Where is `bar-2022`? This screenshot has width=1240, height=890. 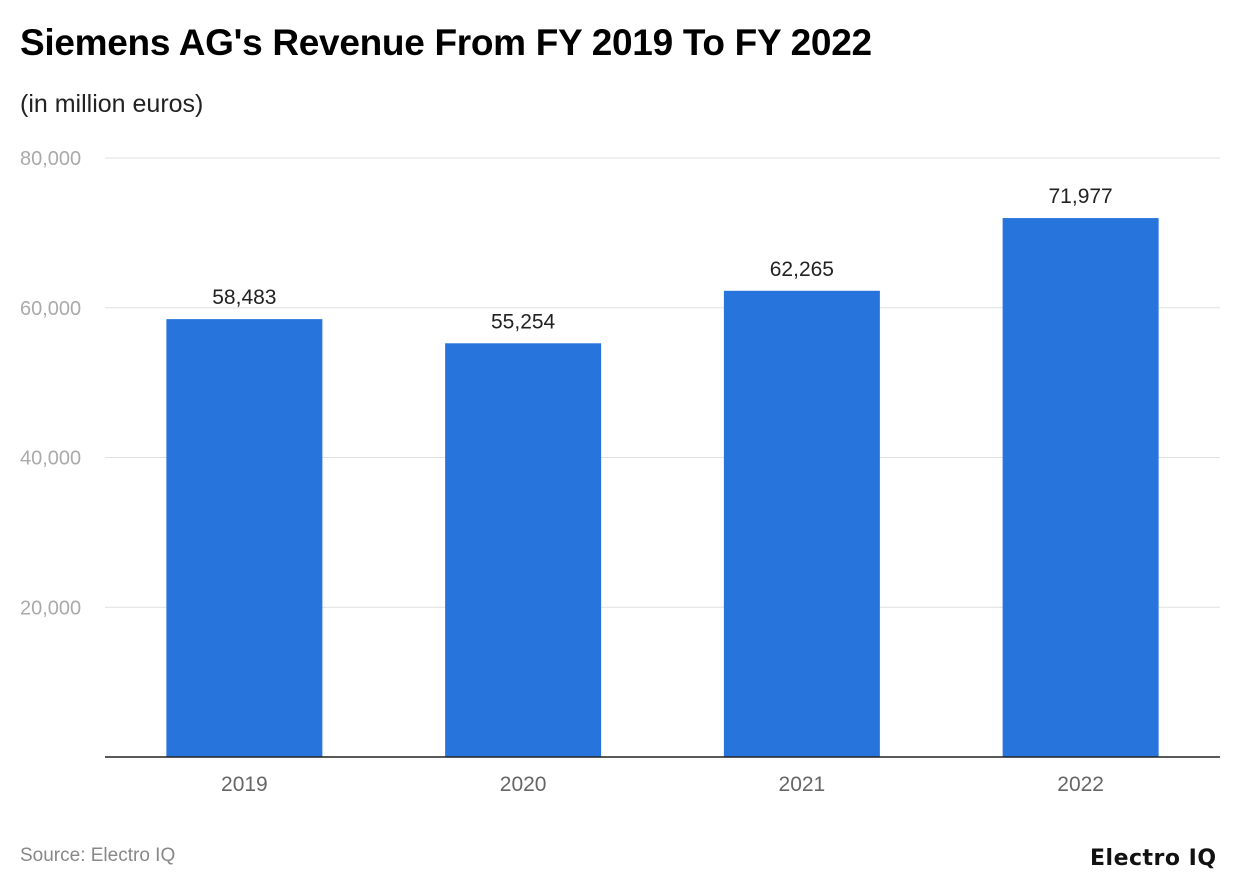 bar-2022 is located at coordinates (1080, 488).